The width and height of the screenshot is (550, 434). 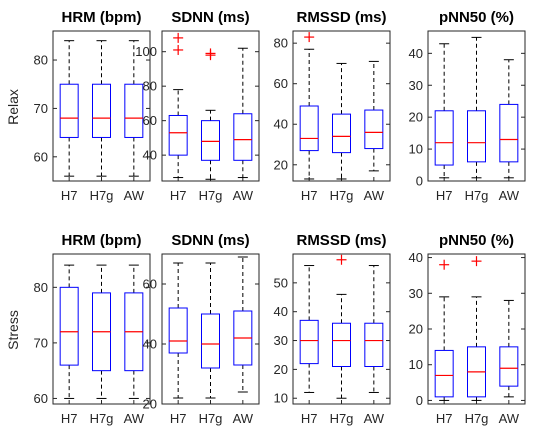 I want to click on panel-stress-3: RMSSD (ms) 10 20 30 40 50 H7 H7g AW, so click(x=332, y=329).